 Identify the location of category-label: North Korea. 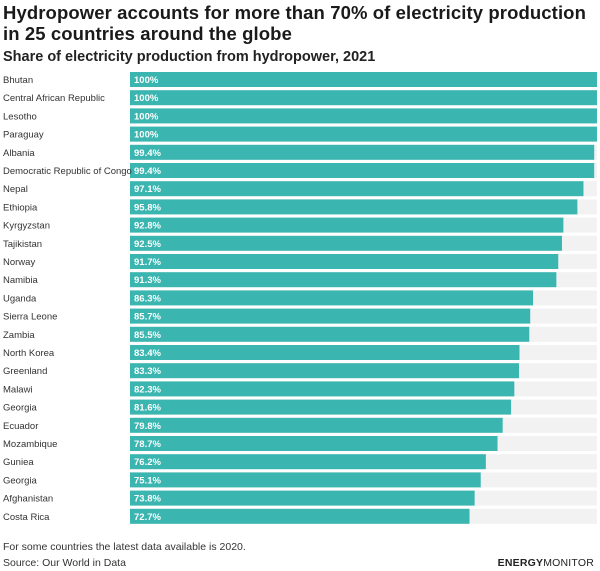
(29, 353).